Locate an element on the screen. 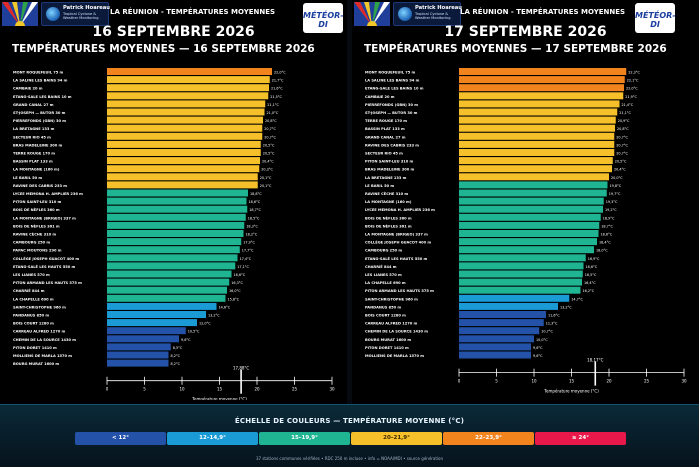  legend-item-12-15: 12–14,9° is located at coordinates (212, 438).